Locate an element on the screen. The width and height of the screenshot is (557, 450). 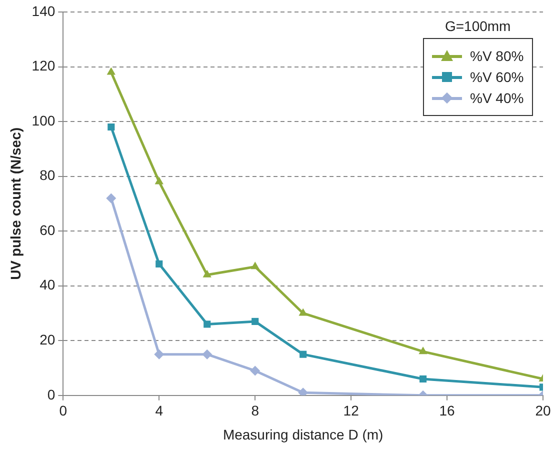
y-tick-label: 80 is located at coordinates (48, 175).